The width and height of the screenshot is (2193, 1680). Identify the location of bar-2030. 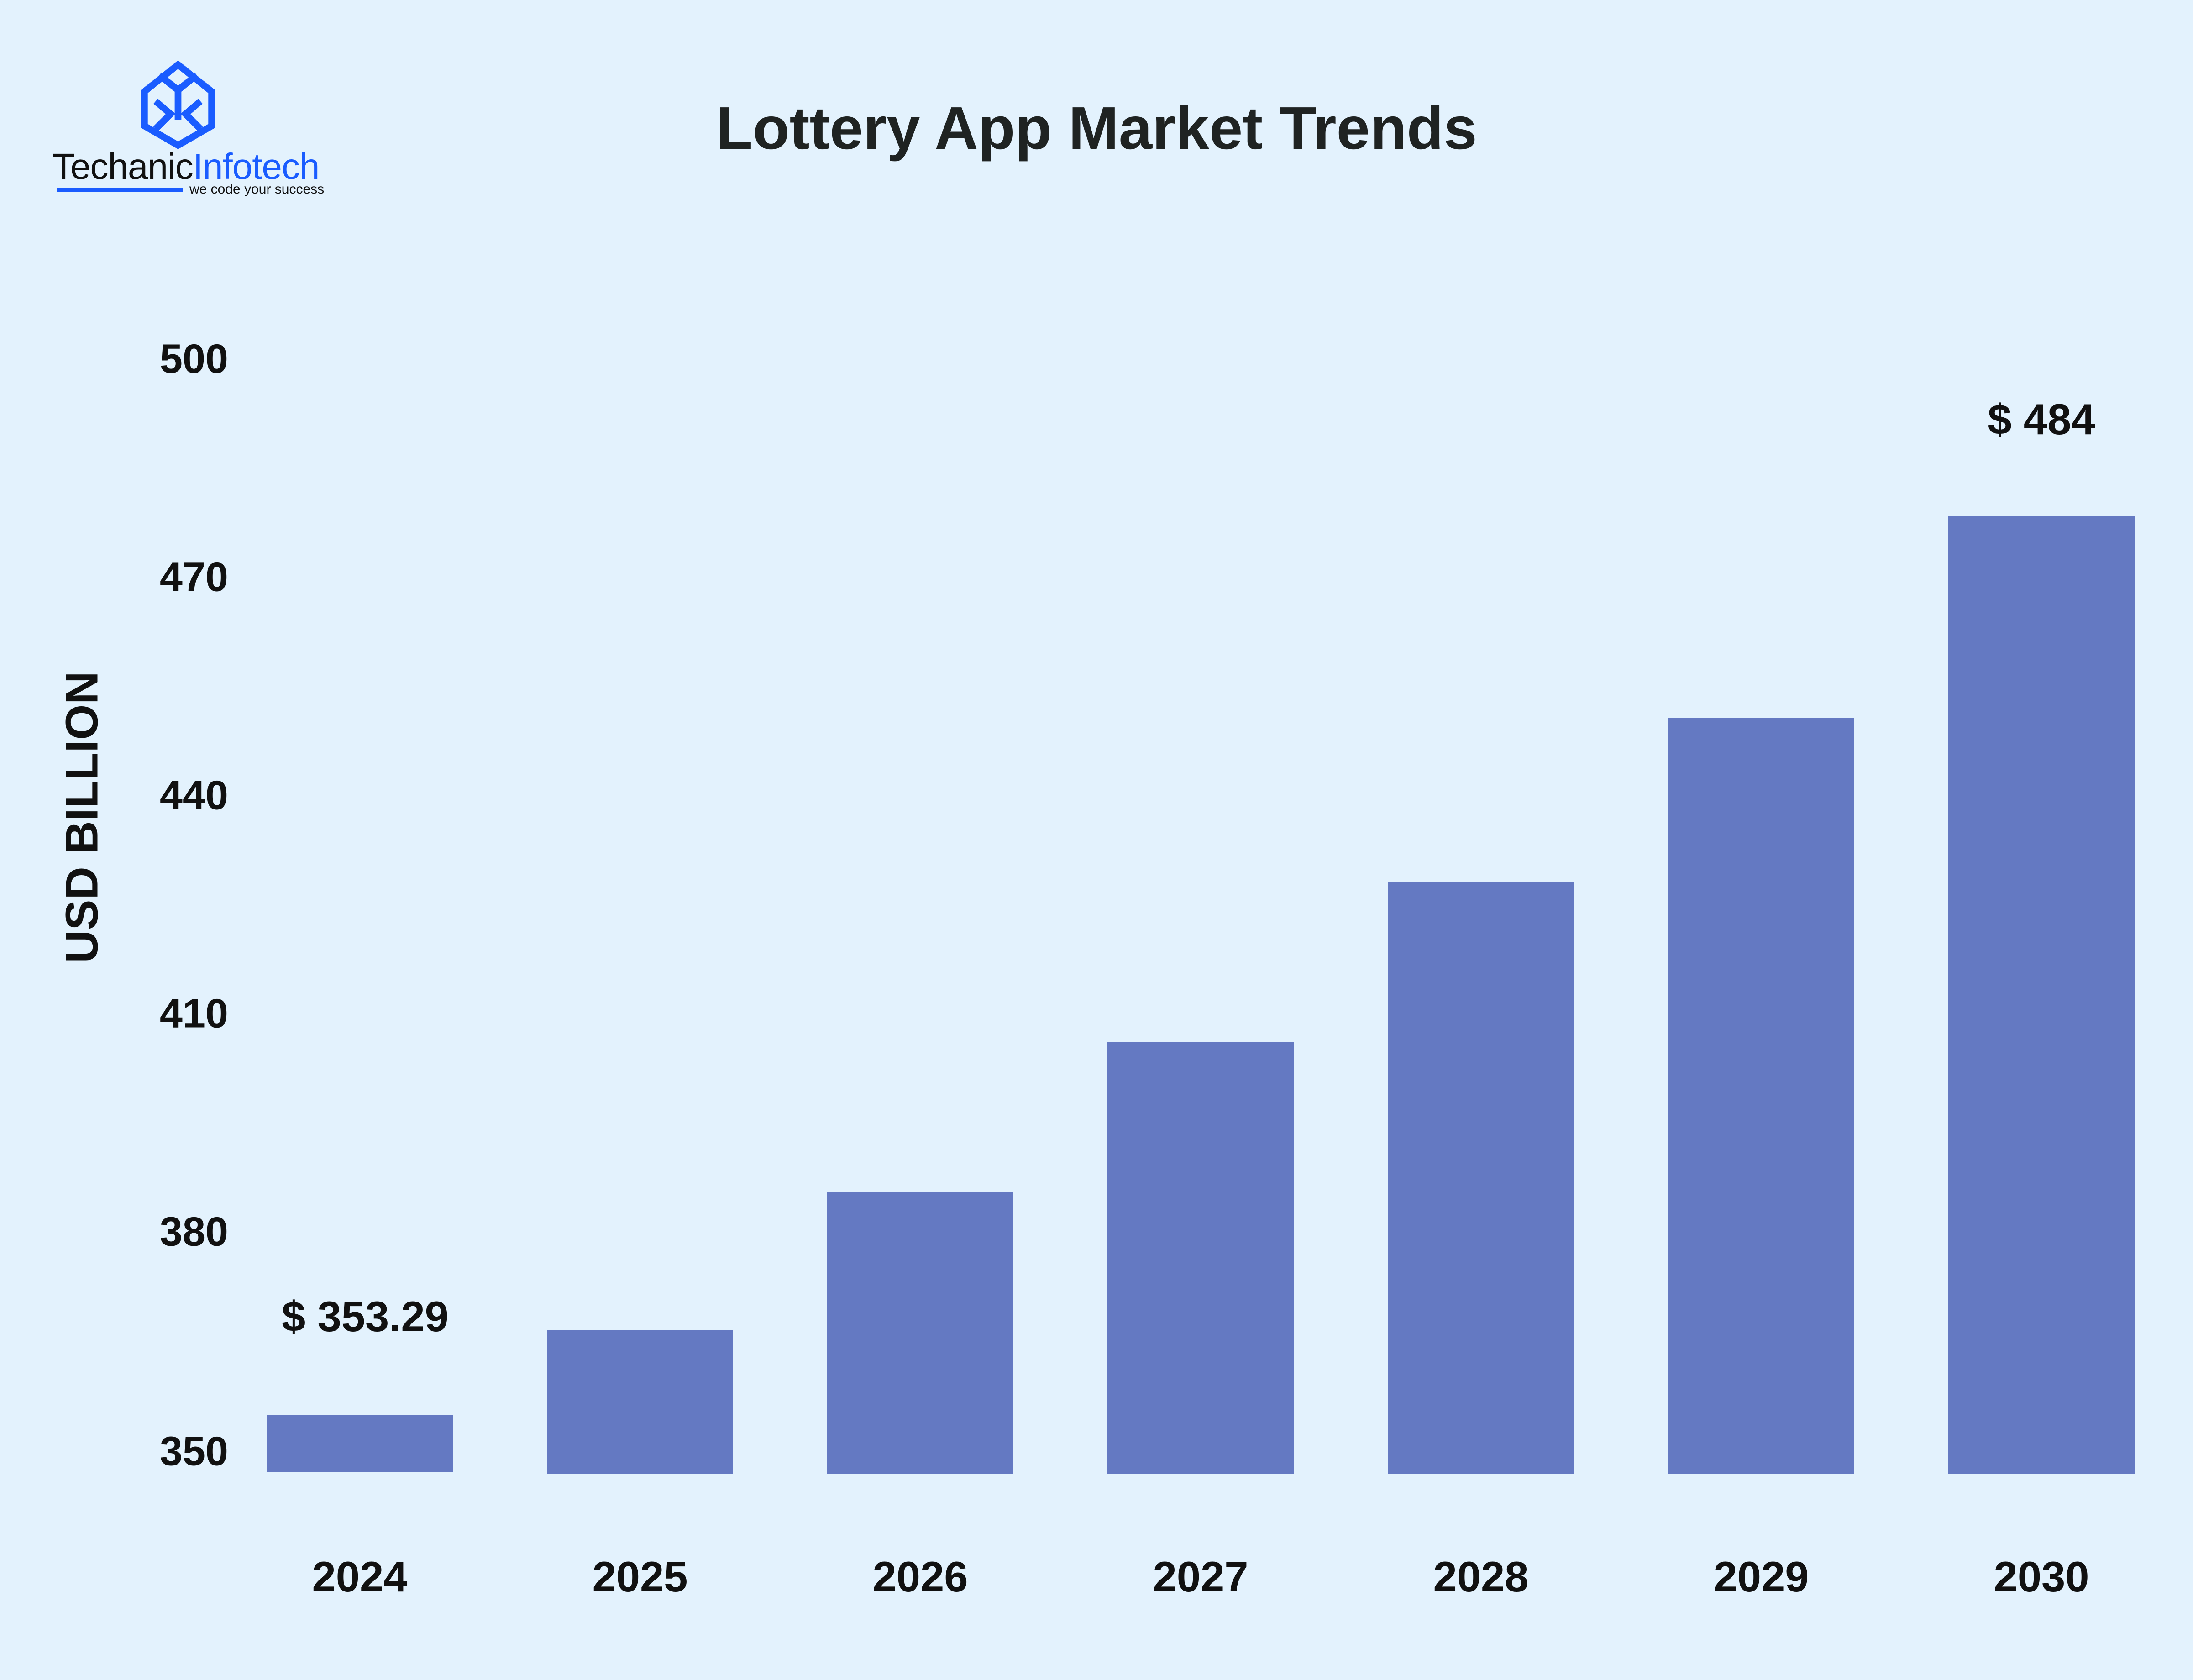
(2042, 995).